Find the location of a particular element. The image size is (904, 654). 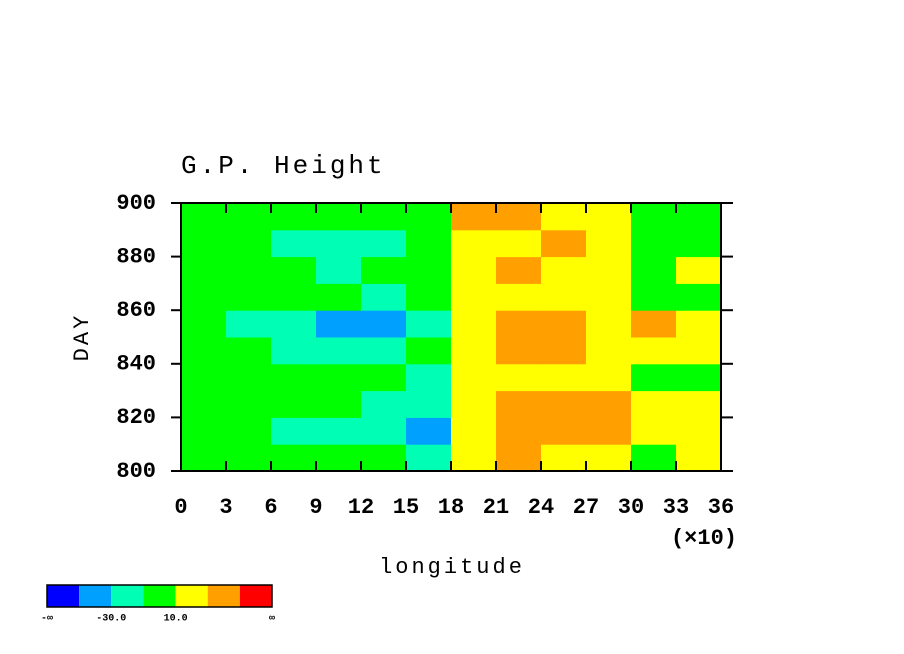

chart-title: G.P. Height is located at coordinates (283, 166).